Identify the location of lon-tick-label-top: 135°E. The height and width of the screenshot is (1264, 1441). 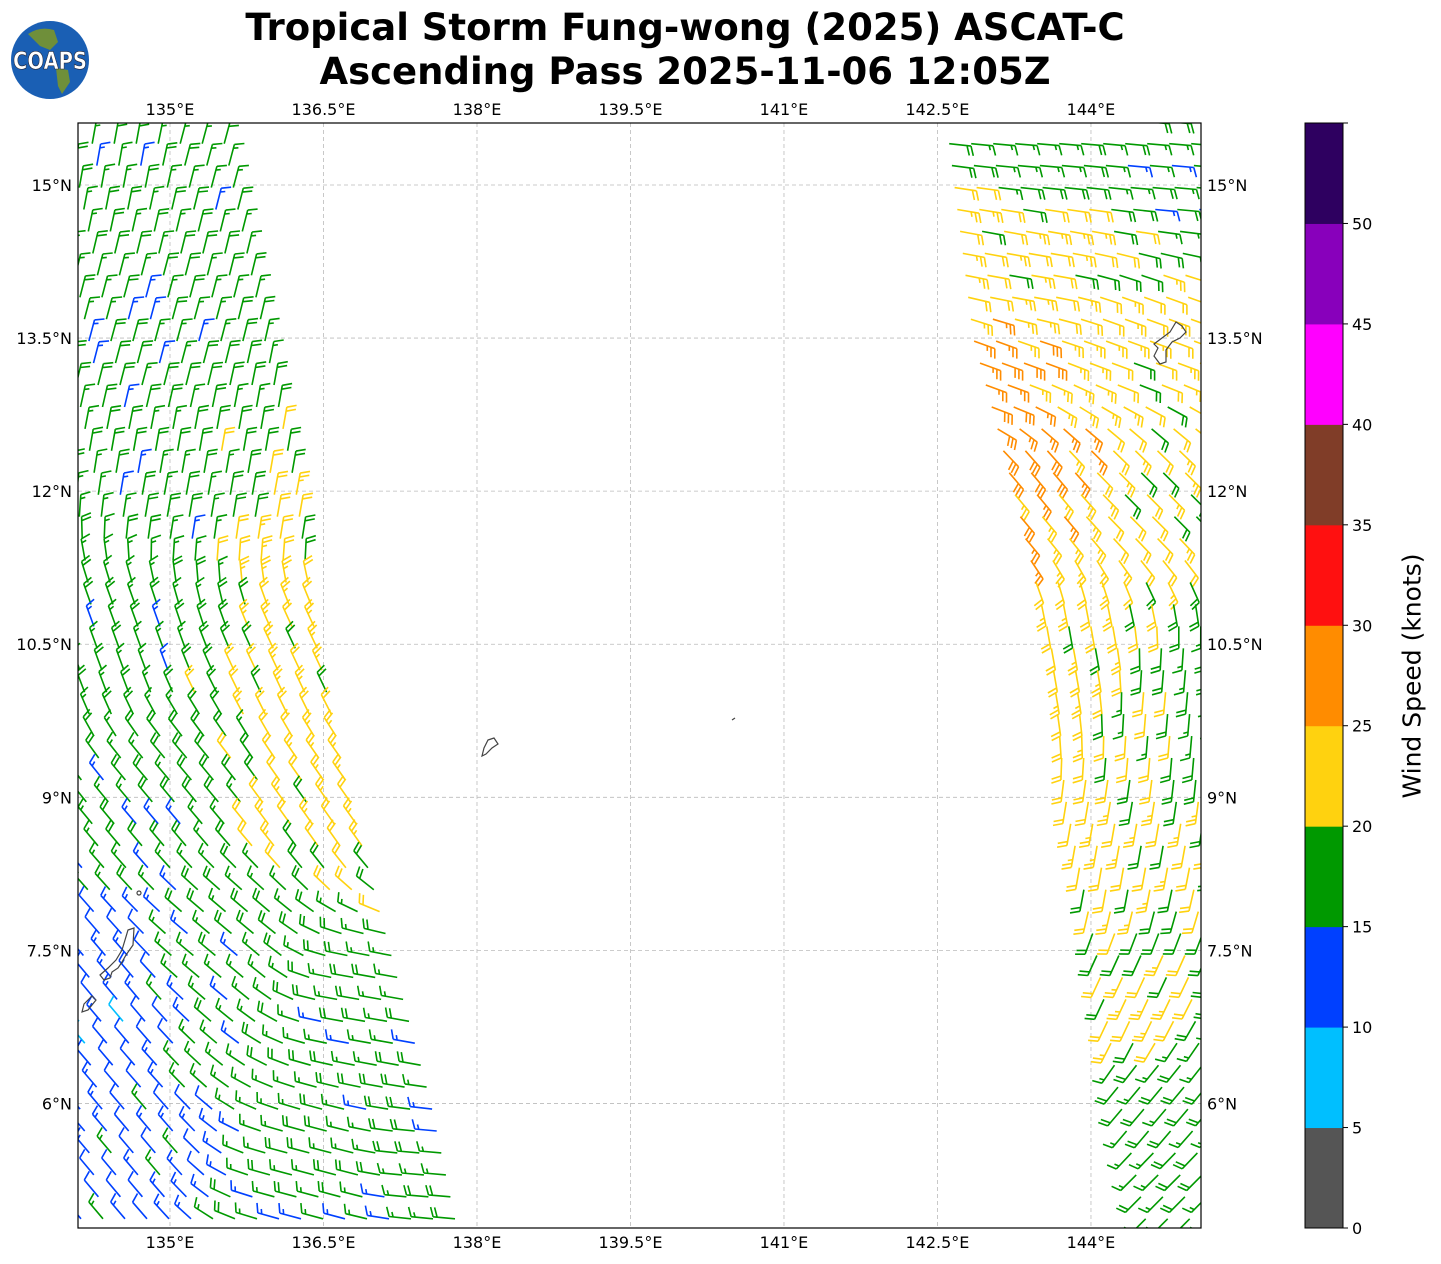
(170, 109).